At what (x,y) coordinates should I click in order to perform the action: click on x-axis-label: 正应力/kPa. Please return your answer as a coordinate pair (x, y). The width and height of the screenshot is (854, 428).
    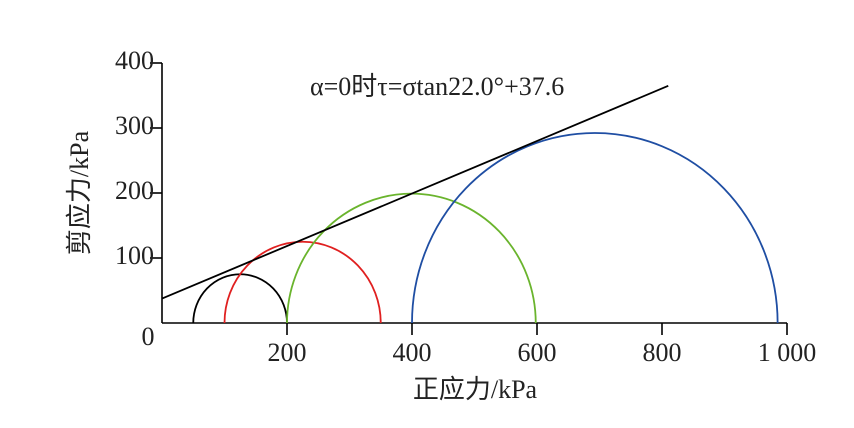
    Looking at the image, I should click on (475, 389).